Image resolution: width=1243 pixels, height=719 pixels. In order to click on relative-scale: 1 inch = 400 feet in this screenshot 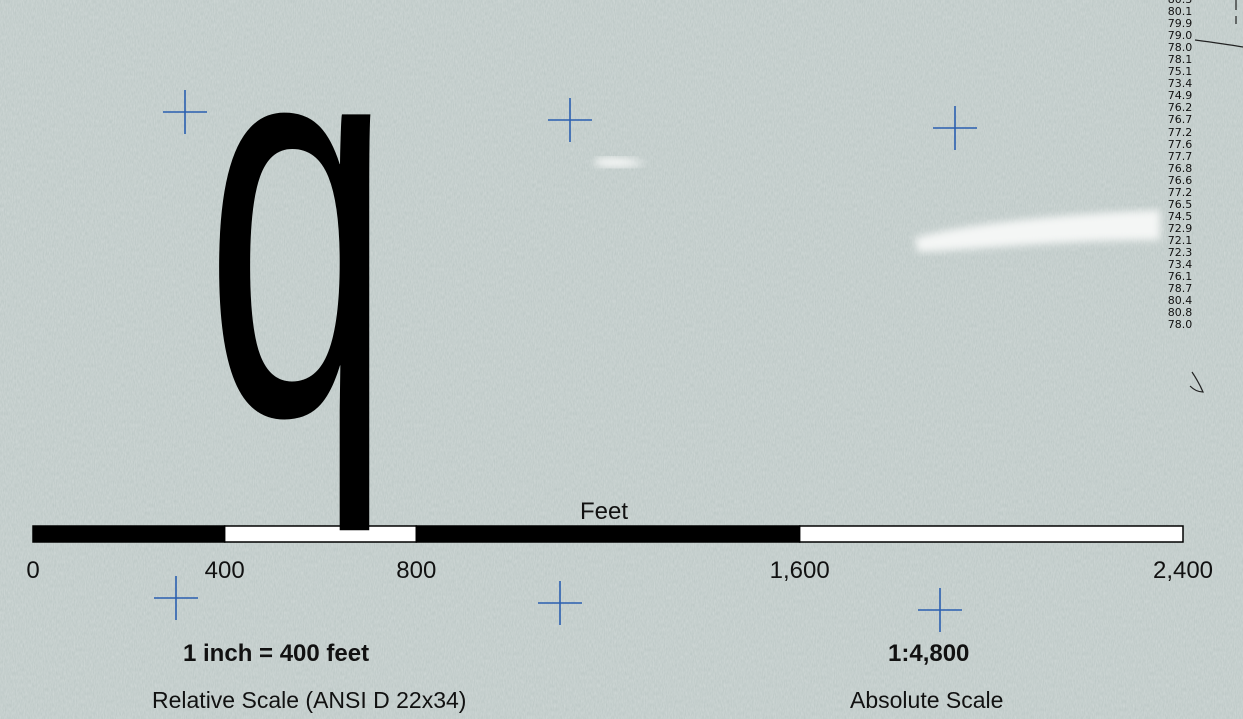, I will do `click(276, 653)`.